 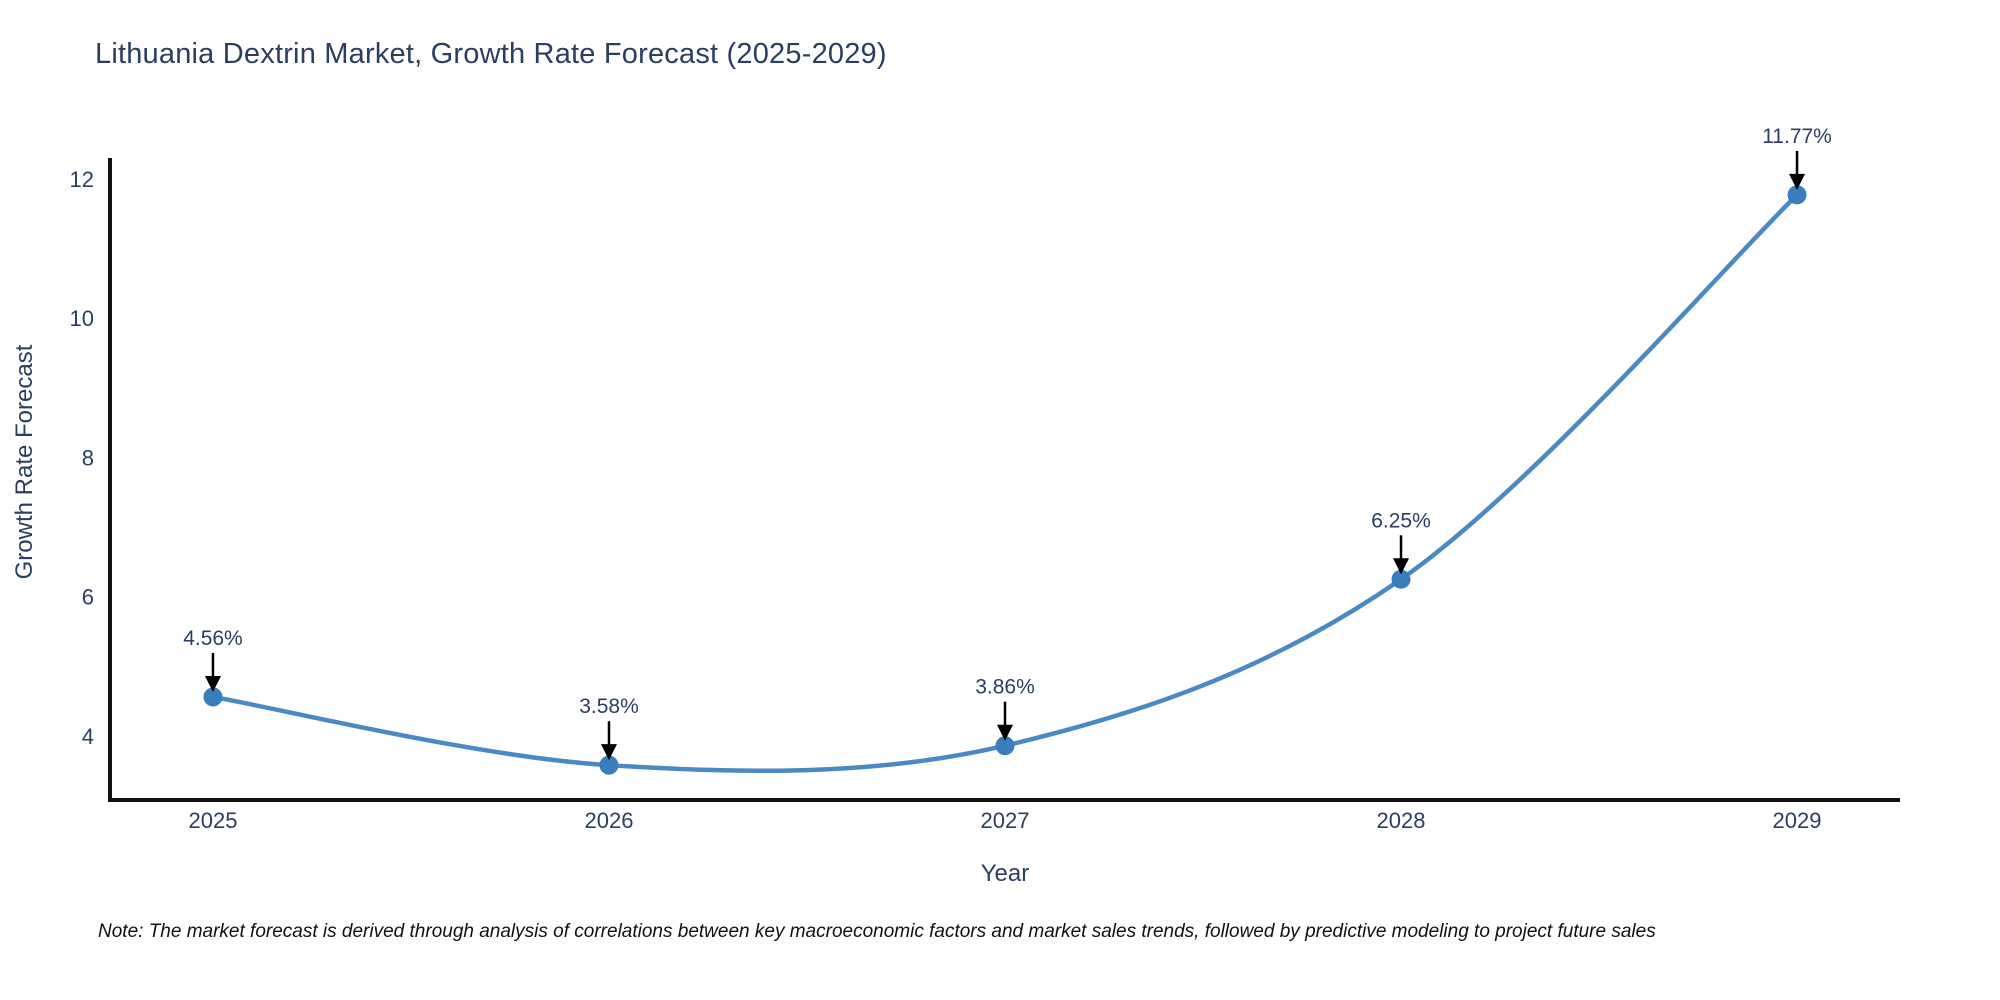 I want to click on y-tick-label: 12, so click(x=82, y=179).